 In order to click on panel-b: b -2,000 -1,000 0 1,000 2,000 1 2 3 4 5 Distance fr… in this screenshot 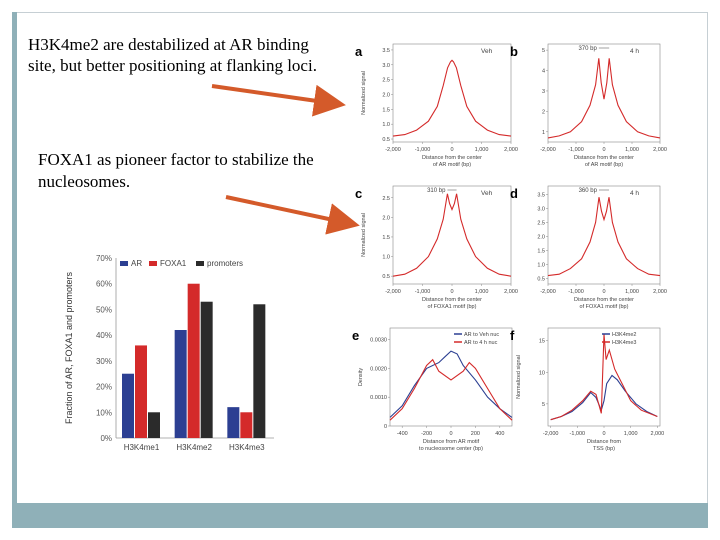, I will do `click(588, 105)`.